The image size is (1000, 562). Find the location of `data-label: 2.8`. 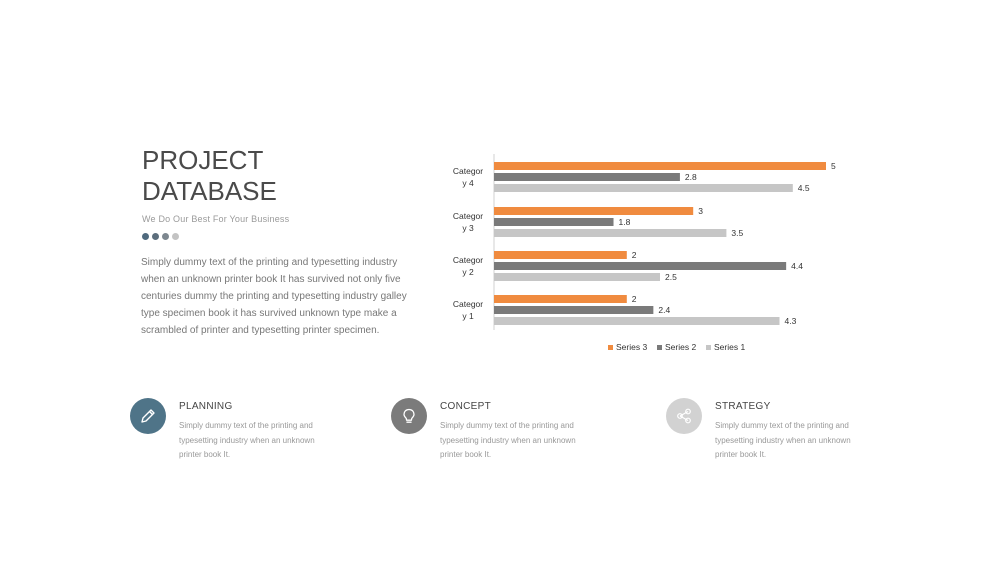

data-label: 2.8 is located at coordinates (691, 177).